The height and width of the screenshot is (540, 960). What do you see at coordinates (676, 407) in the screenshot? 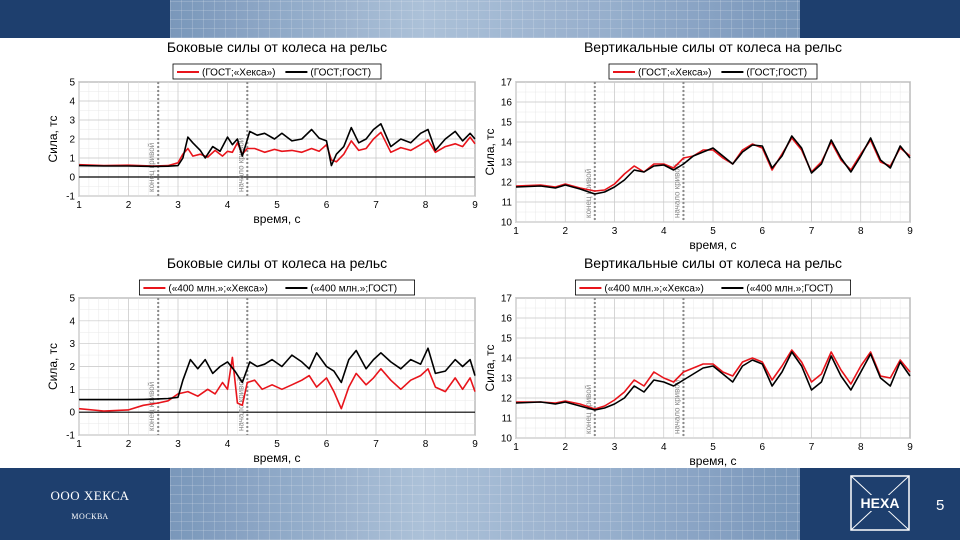
I see `curve-marker-label: начало кривой` at bounding box center [676, 407].